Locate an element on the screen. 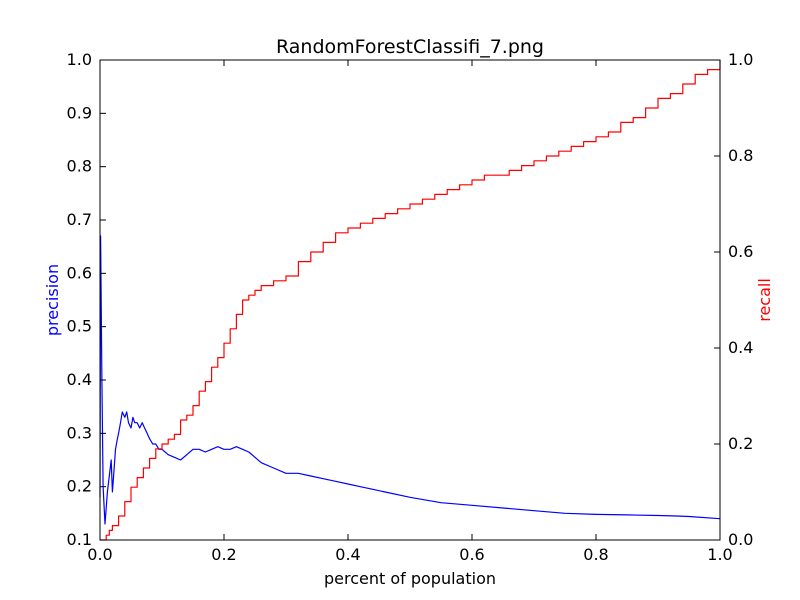 Image resolution: width=800 pixels, height=600 pixels. y-right-tick-label: 0.6 is located at coordinates (740, 251).